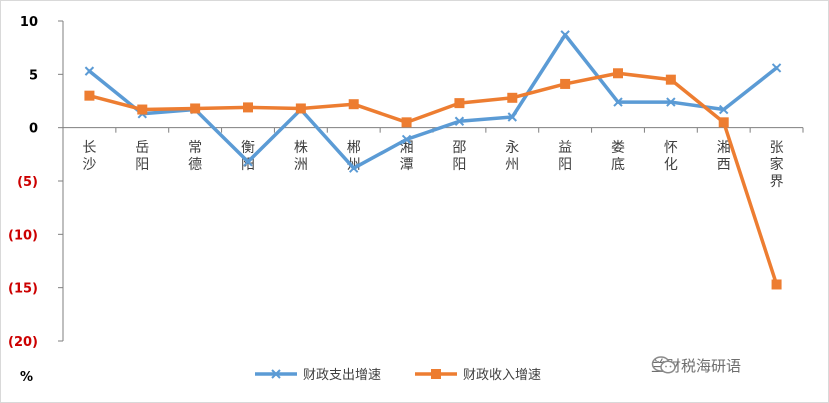  I want to click on category-label: 常, so click(195, 148).